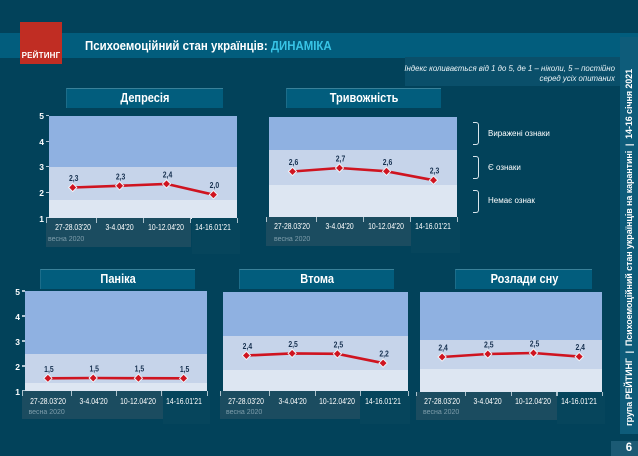 This screenshot has width=638, height=456. What do you see at coordinates (341, 159) in the screenshot?
I see `svg-text: 2,7` at bounding box center [341, 159].